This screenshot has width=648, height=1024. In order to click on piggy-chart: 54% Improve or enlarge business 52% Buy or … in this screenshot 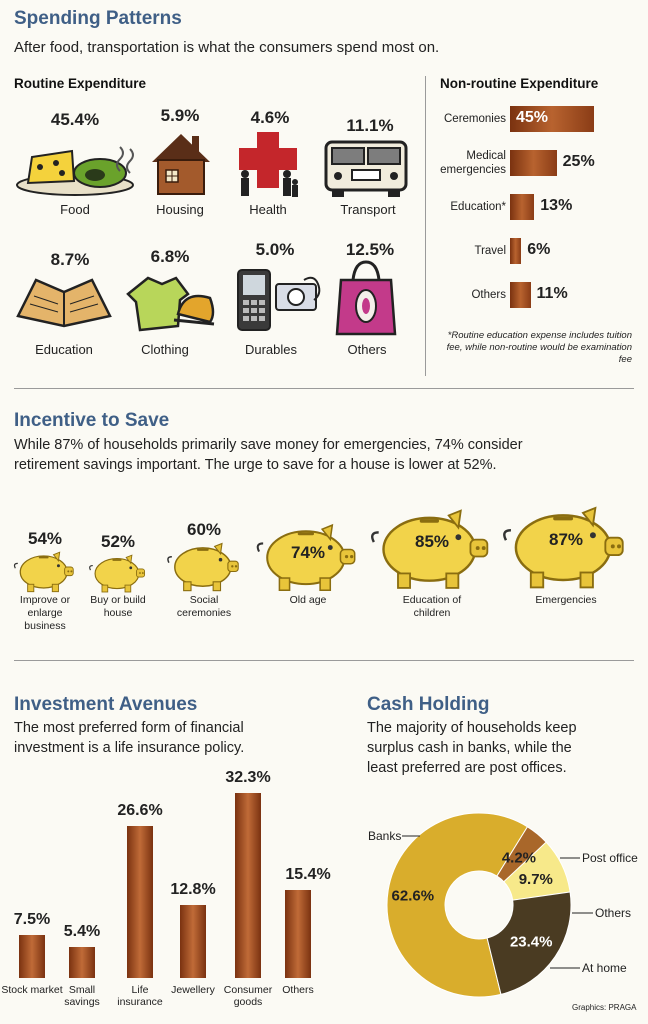, I will do `click(324, 565)`.